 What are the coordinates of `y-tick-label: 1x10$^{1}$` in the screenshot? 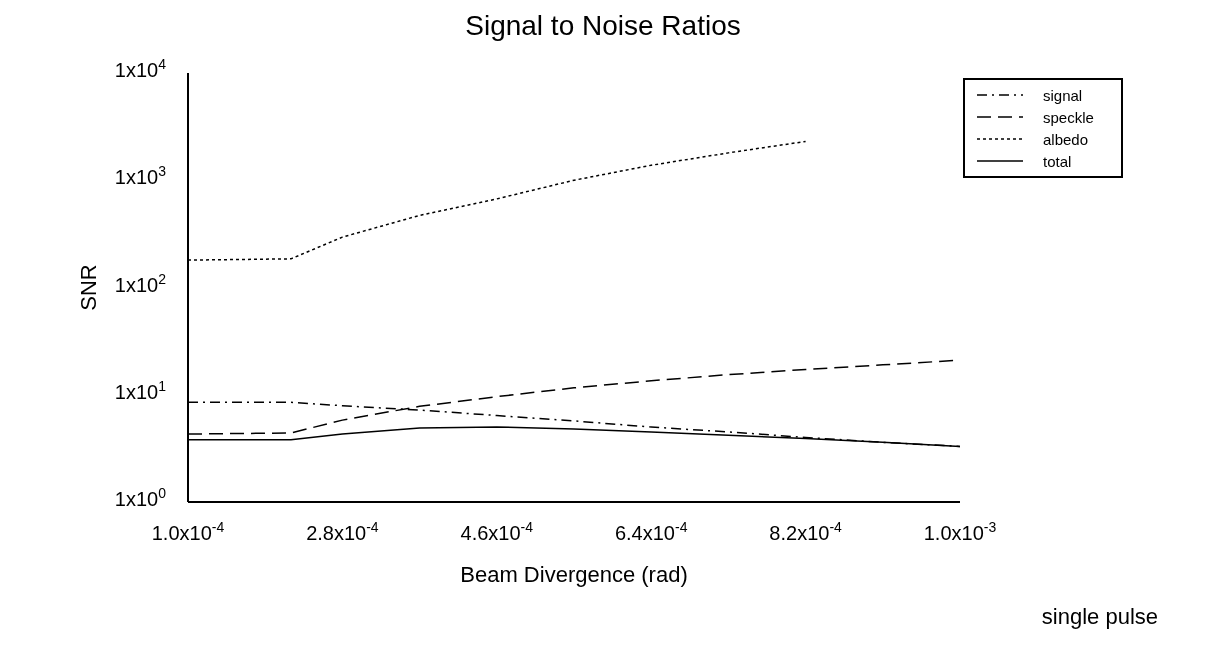 It's located at (140, 390).